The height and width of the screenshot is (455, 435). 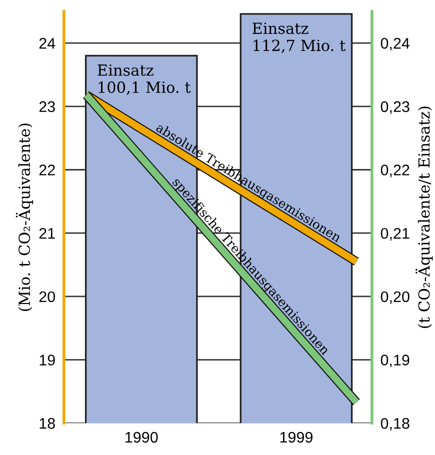 I want to click on x-tick-label: 1999, so click(x=296, y=437).